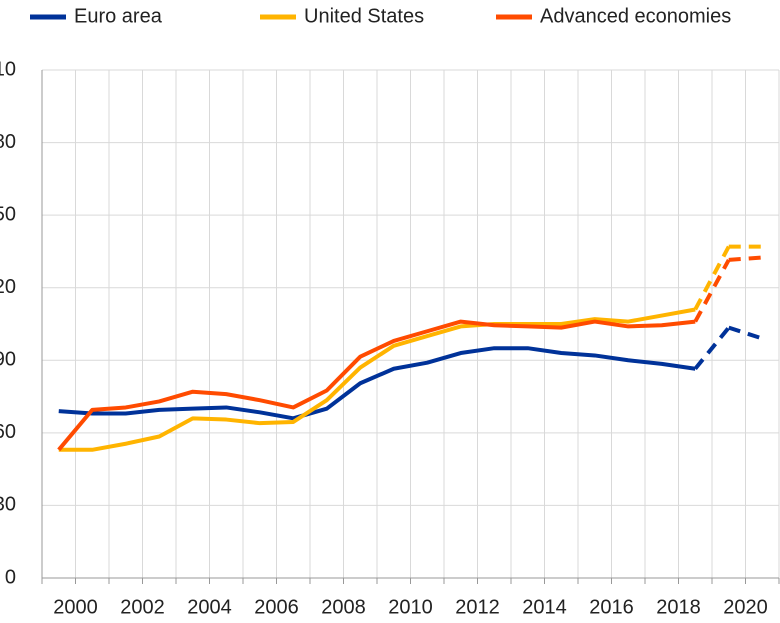 Image resolution: width=780 pixels, height=623 pixels. I want to click on x-tick-label: 2002, so click(142, 607).